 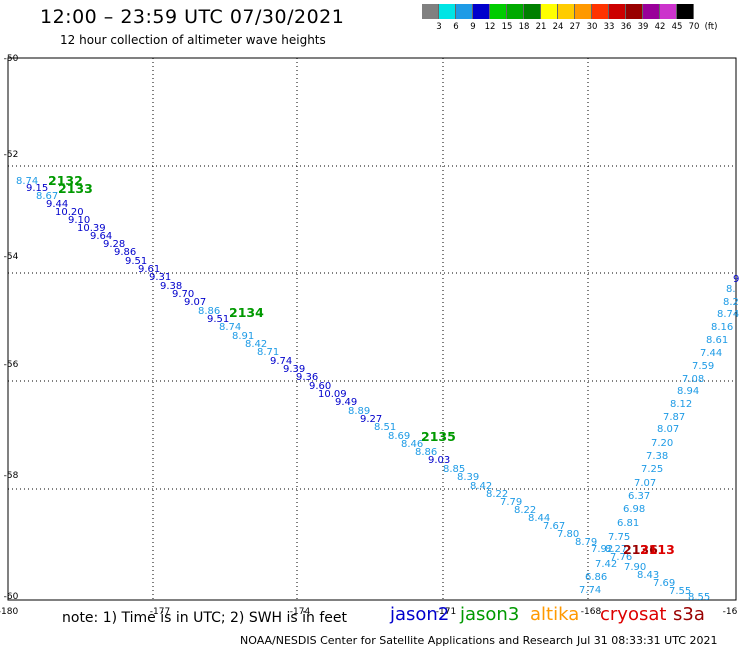 What do you see at coordinates (688, 391) in the screenshot?
I see `wave-height-label: 8.94` at bounding box center [688, 391].